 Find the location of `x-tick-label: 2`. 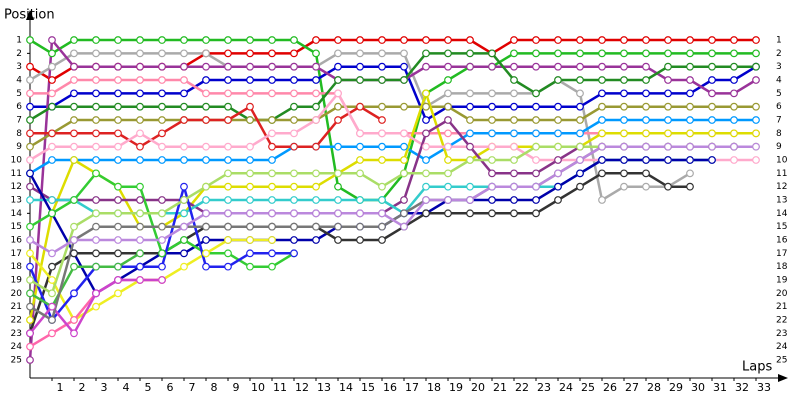

x-tick-label: 2 is located at coordinates (82, 387).